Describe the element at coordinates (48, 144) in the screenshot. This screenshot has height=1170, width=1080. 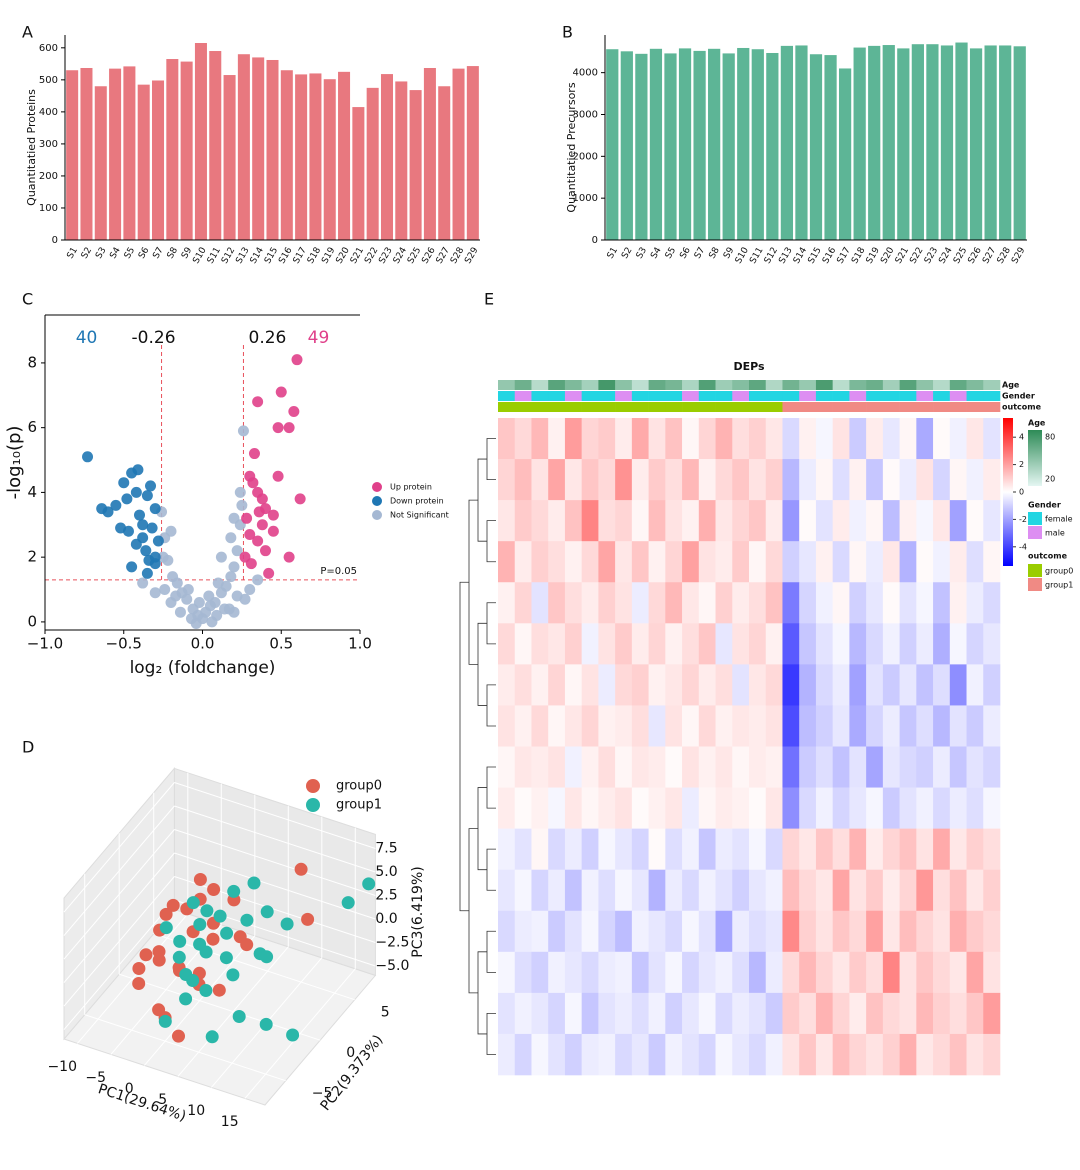
I see `y-tick-label: 300` at that location.